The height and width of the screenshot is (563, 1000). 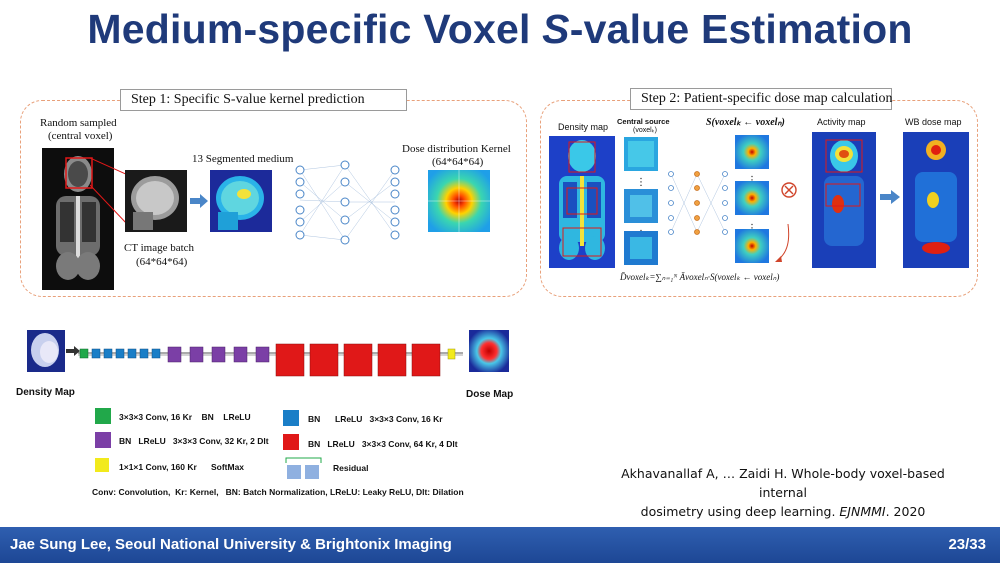 I want to click on legend-green-swatch, so click(x=103, y=416).